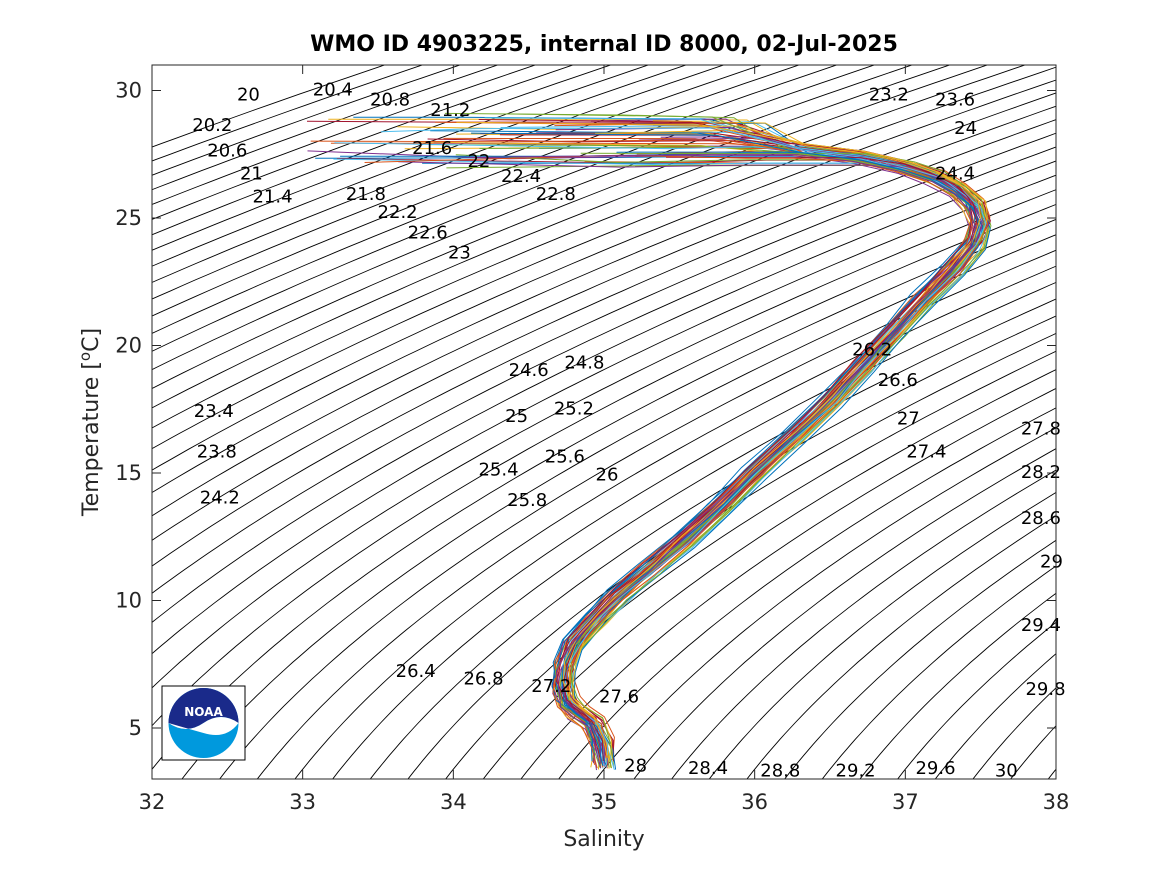 This screenshot has height=875, width=1167. What do you see at coordinates (551, 686) in the screenshot?
I see `contour-label: 27.2` at bounding box center [551, 686].